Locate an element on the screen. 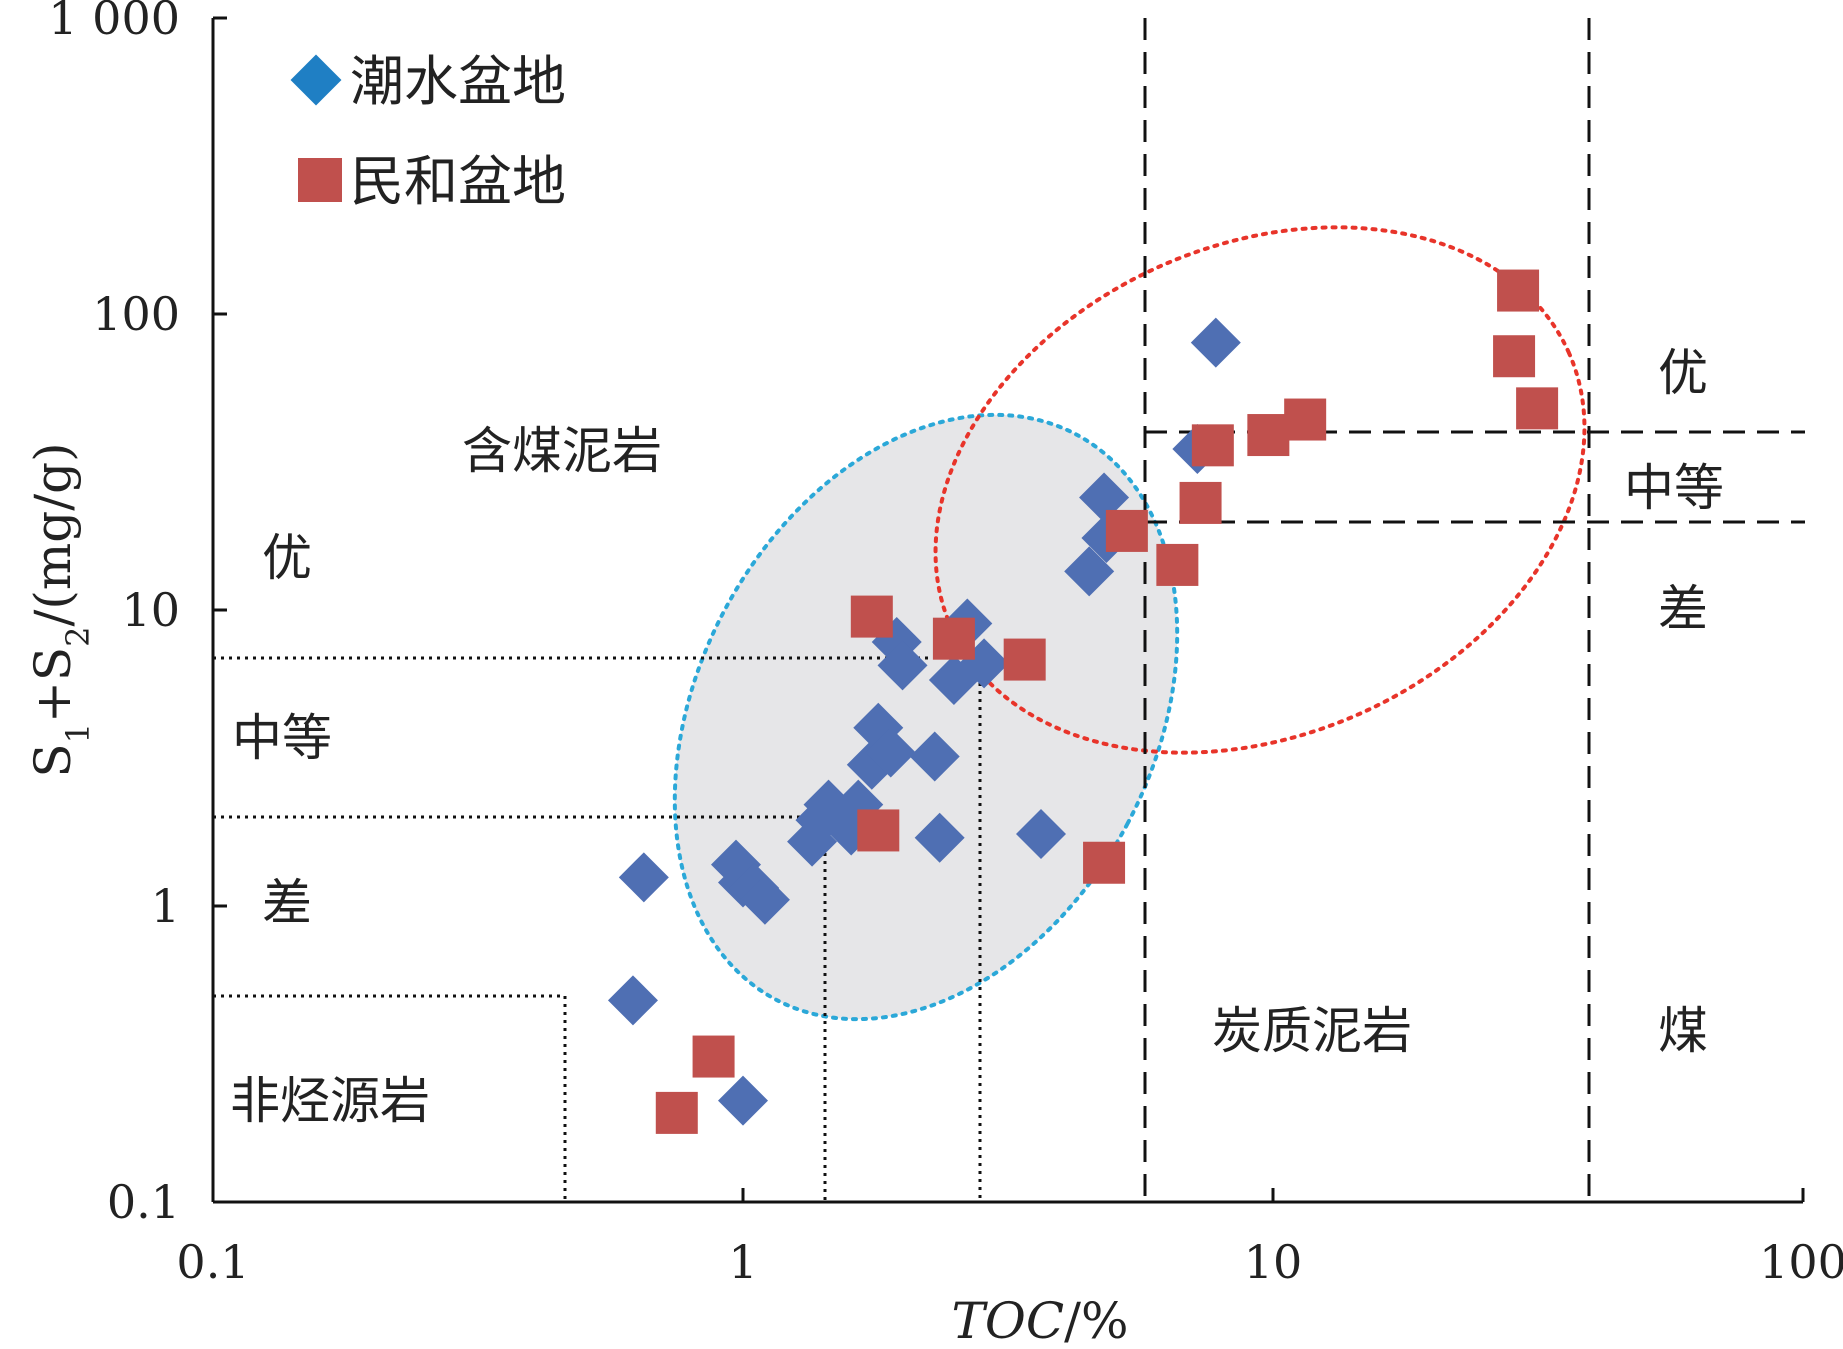 Image resolution: width=1843 pixels, height=1349 pixels. x-tick-label: 10 is located at coordinates (1273, 1262).